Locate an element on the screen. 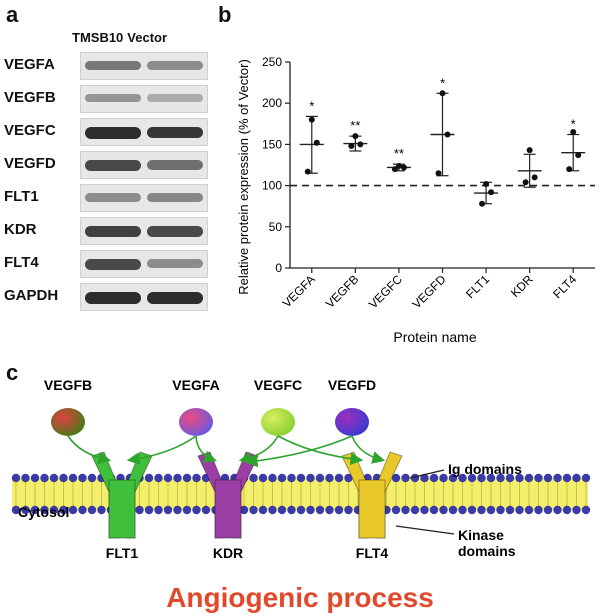 The height and width of the screenshot is (616, 600). blot-row-label: VEGFB is located at coordinates (30, 97).